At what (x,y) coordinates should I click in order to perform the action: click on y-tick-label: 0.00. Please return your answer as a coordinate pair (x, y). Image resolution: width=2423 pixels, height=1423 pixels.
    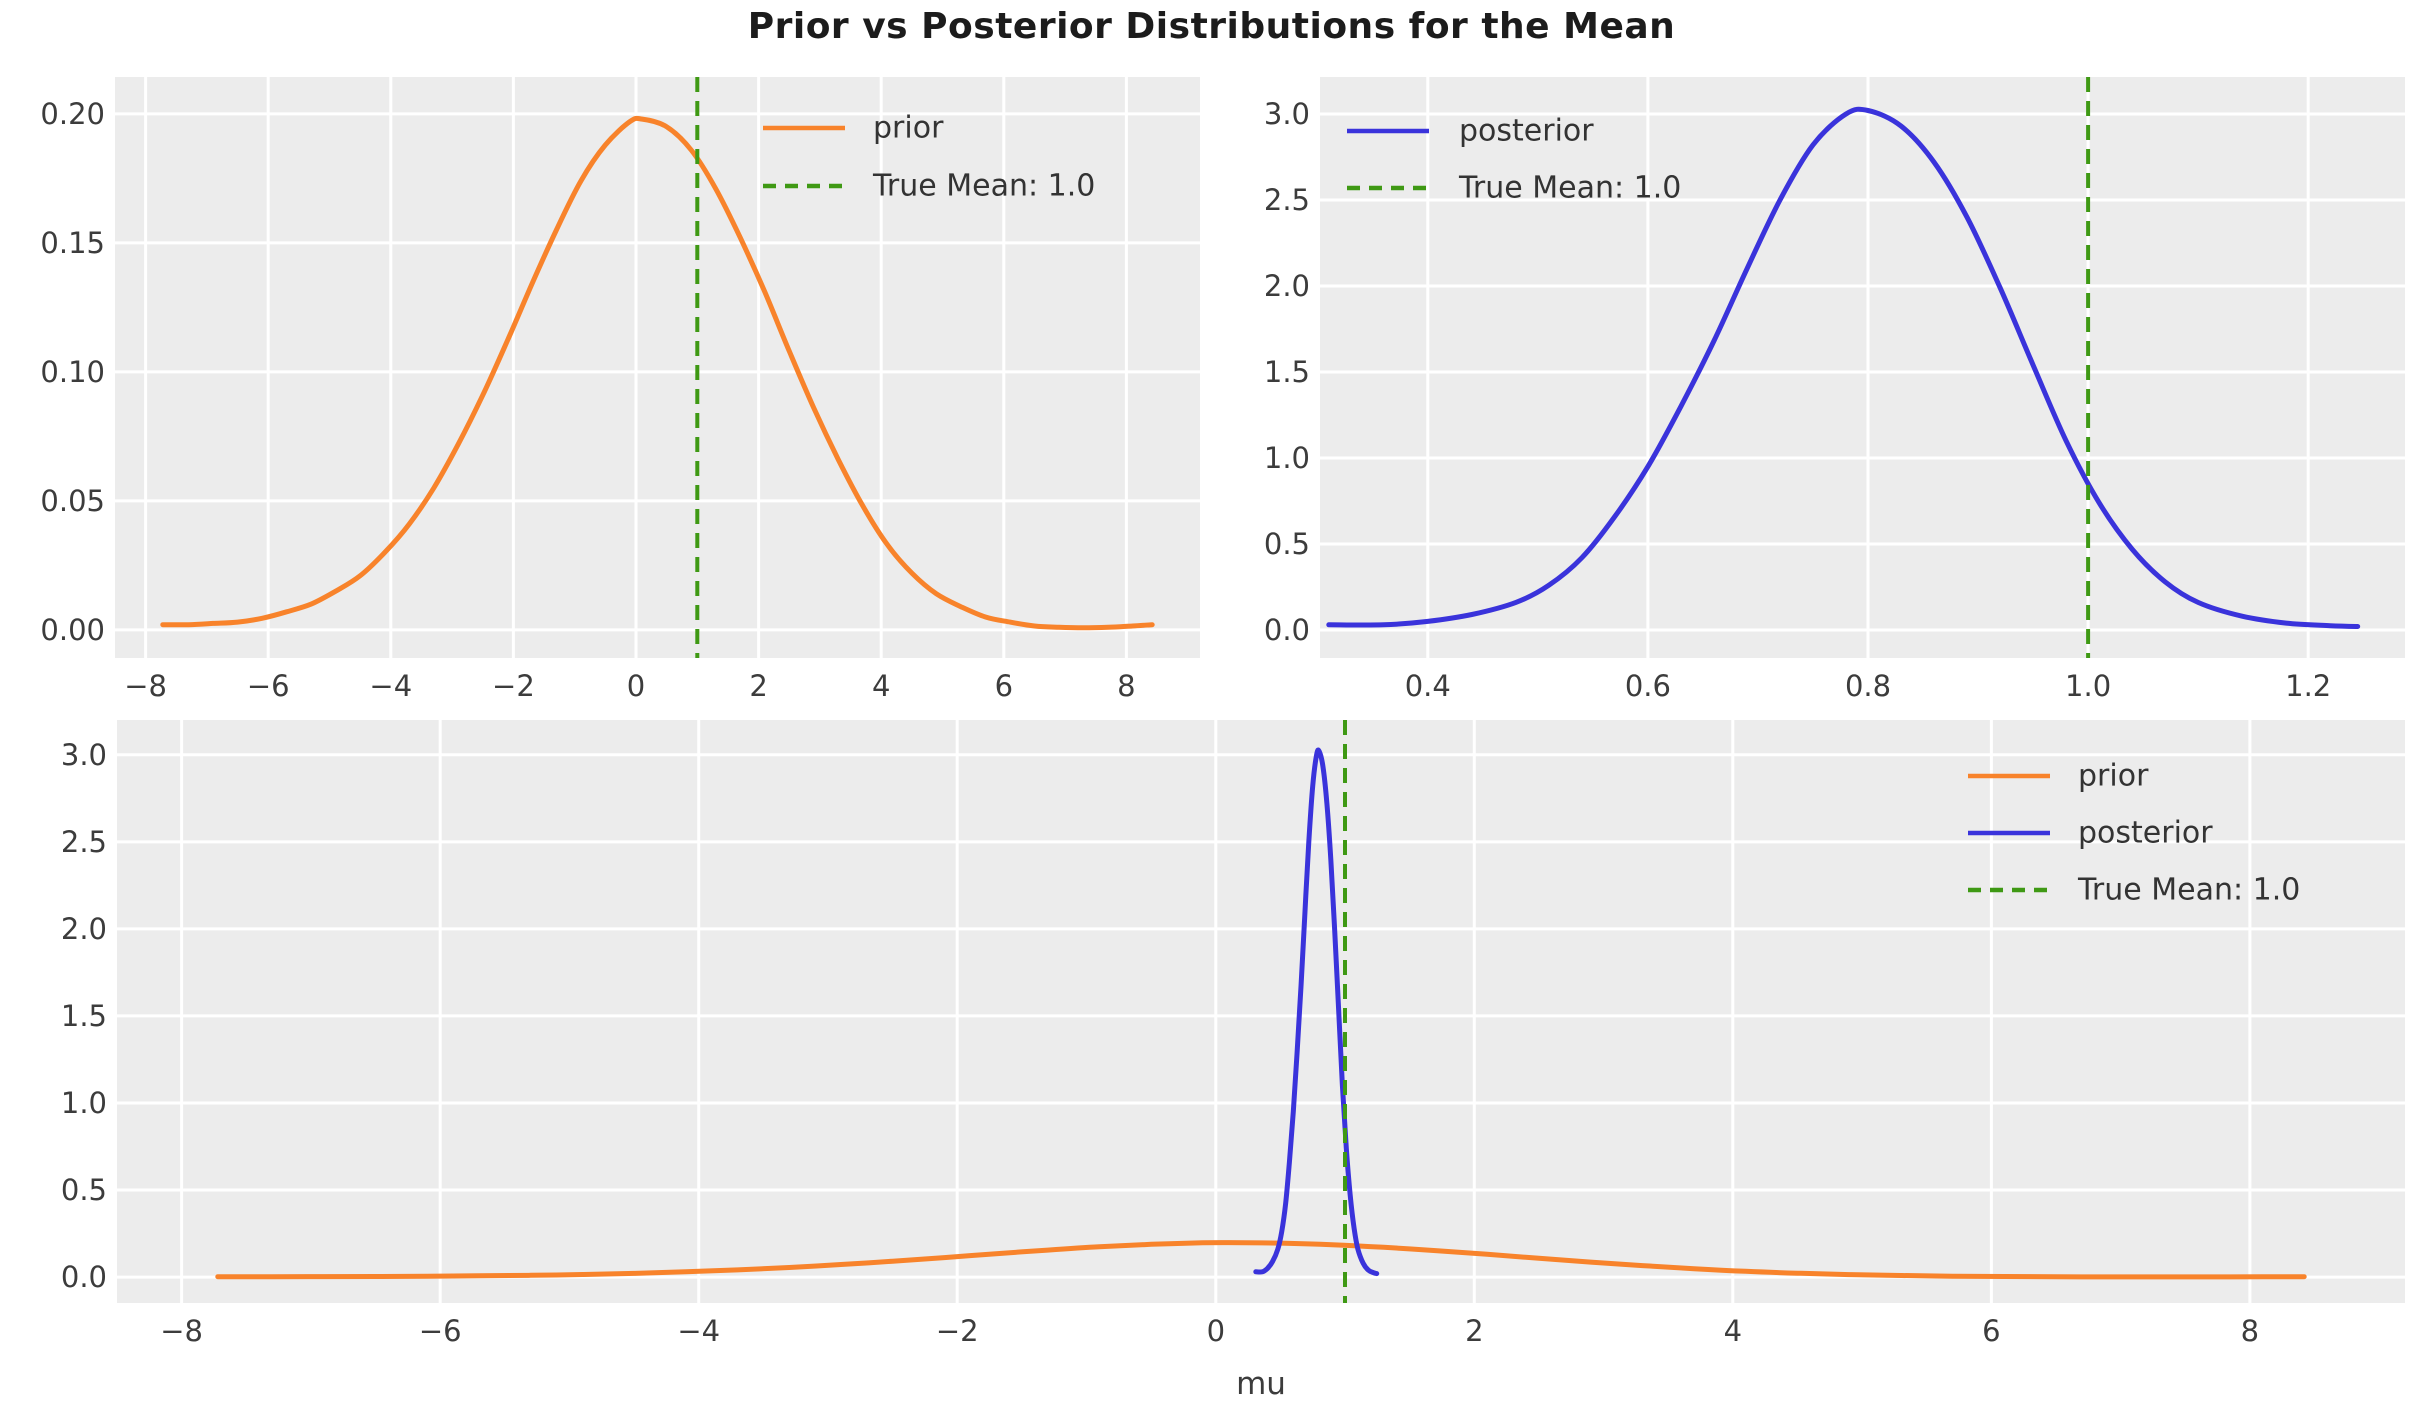
    Looking at the image, I should click on (72, 630).